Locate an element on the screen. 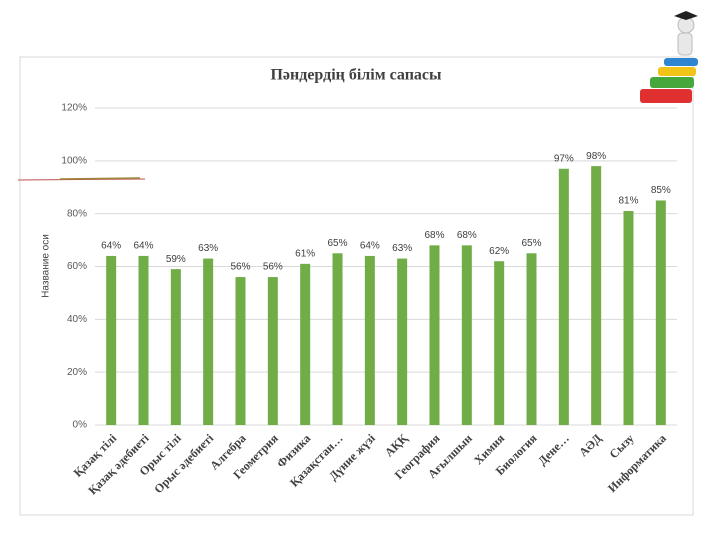 The width and height of the screenshot is (720, 540). y-tick-label: 40% is located at coordinates (77, 319).